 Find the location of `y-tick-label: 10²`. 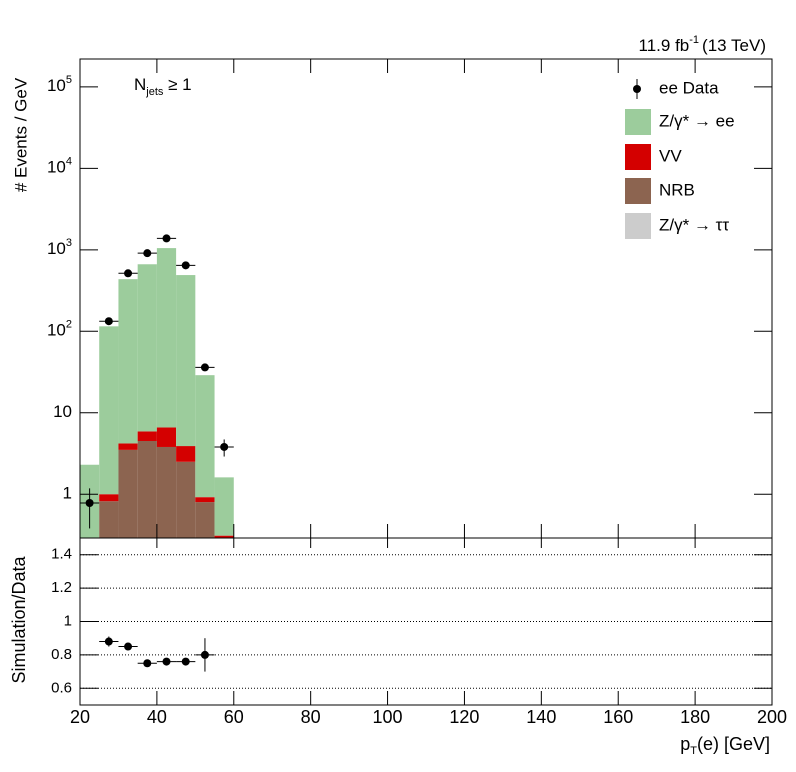

y-tick-label: 10² is located at coordinates (59, 329).